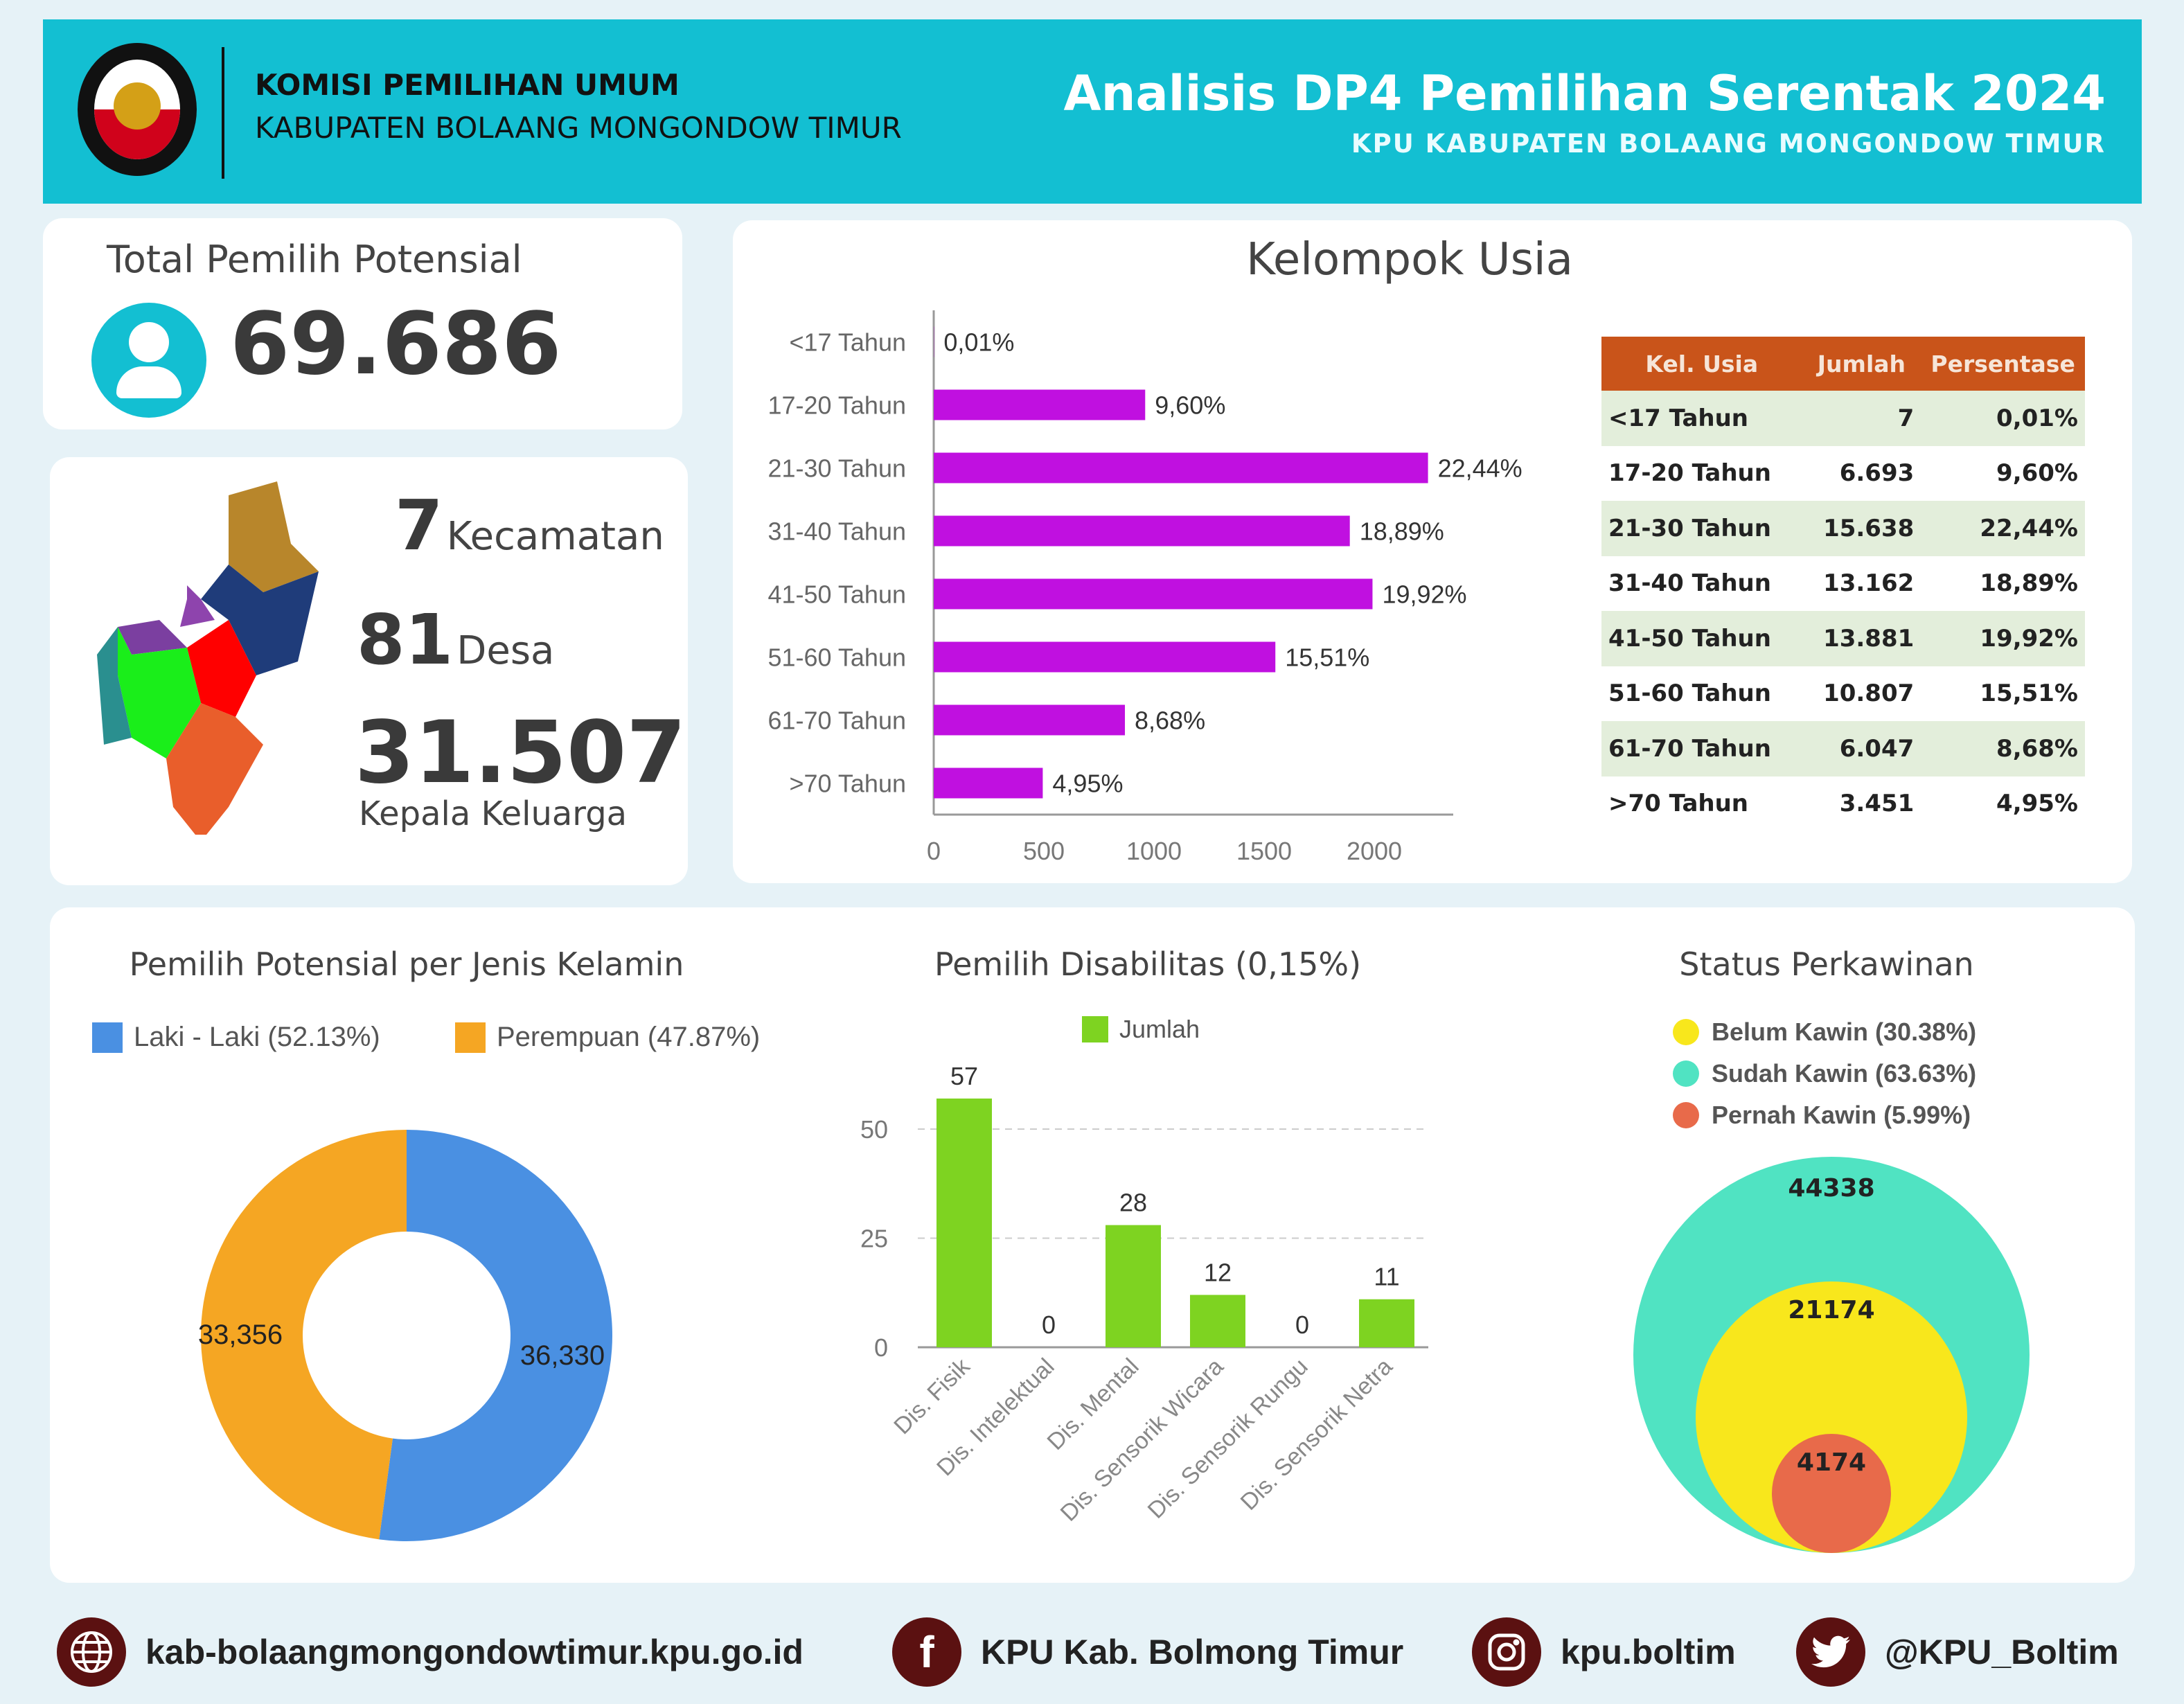 Image resolution: width=2184 pixels, height=1704 pixels. I want to click on table-cell: 6.693, so click(1877, 473).